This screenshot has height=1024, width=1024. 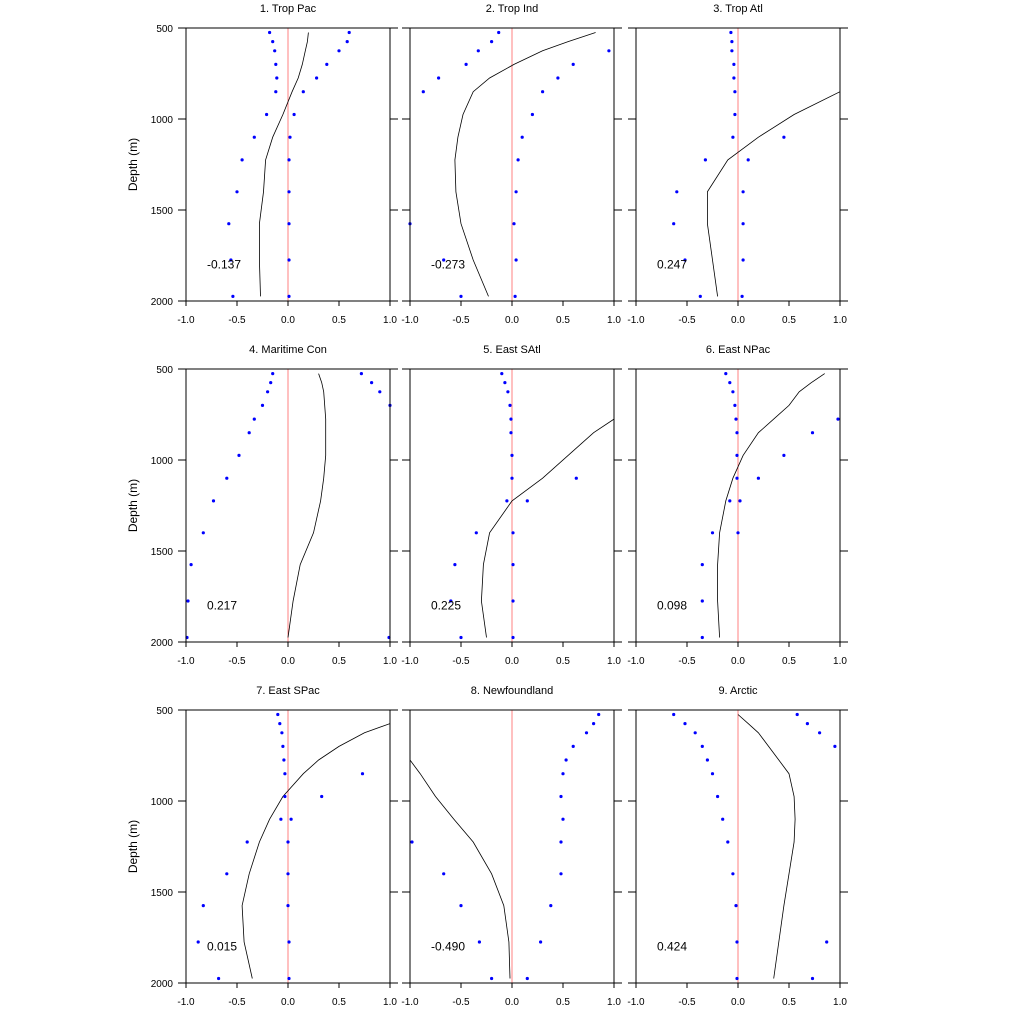 What do you see at coordinates (737, 164) in the screenshot?
I see `panel-3: 3. Trop Atl -1.0 -0.5 0.0 0.5 1.0 0.247` at bounding box center [737, 164].